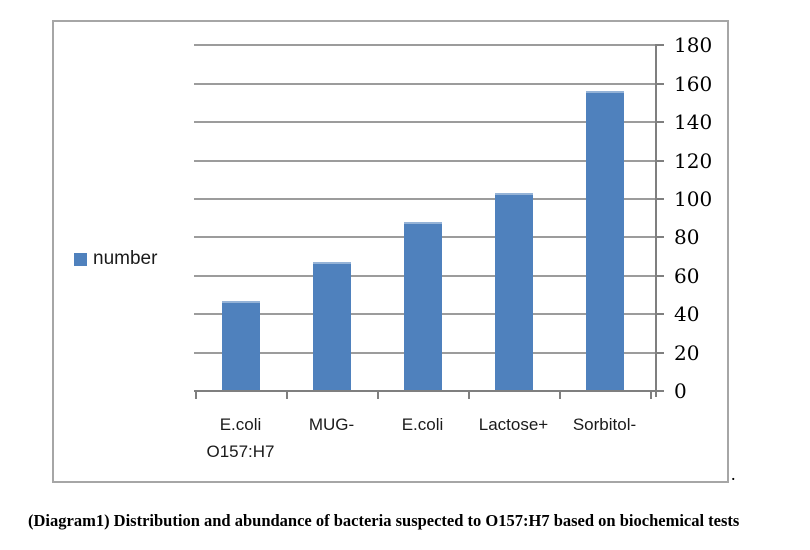 The height and width of the screenshot is (550, 810). Describe the element at coordinates (240, 451) in the screenshot. I see `x-axis-category-label-line: O157:H7` at that location.